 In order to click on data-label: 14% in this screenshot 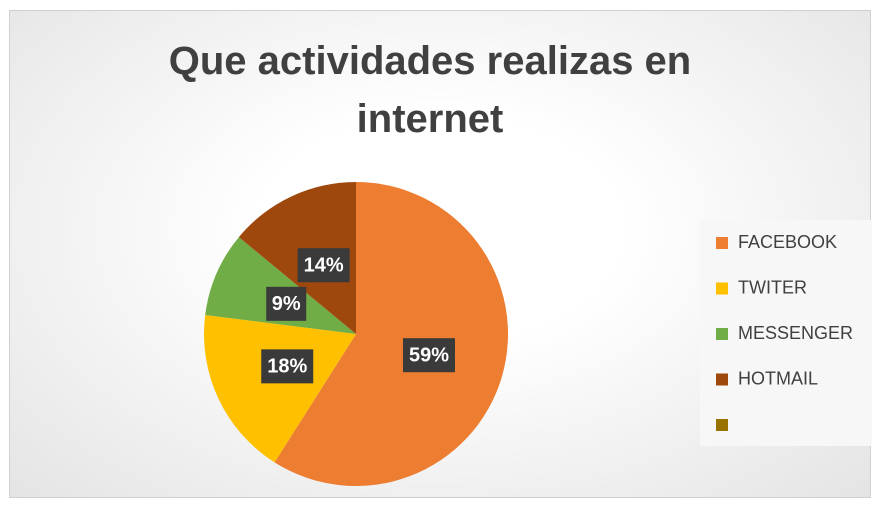, I will do `click(324, 266)`.